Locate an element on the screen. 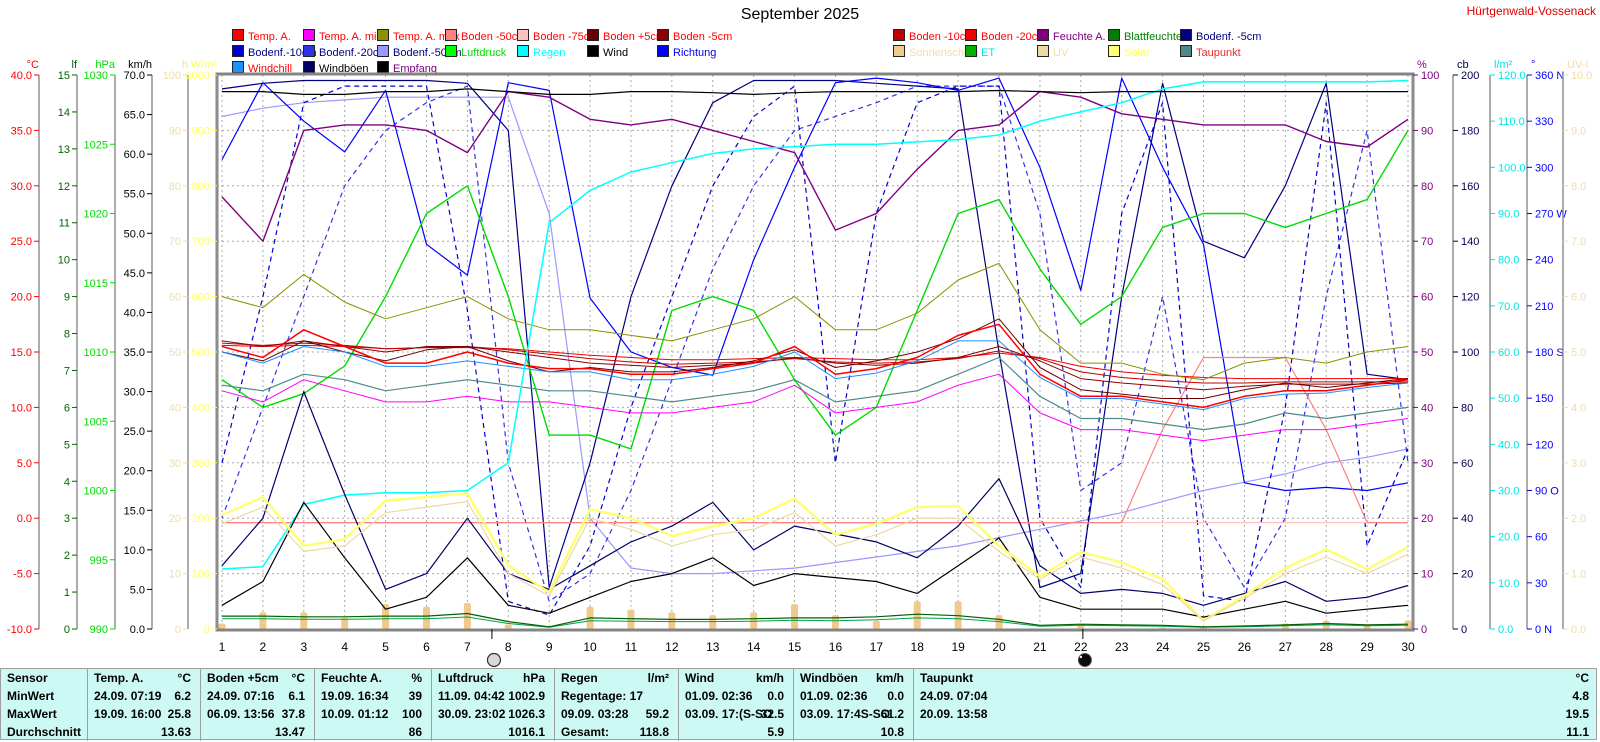  axis-tick-label: 11 is located at coordinates (64, 224).